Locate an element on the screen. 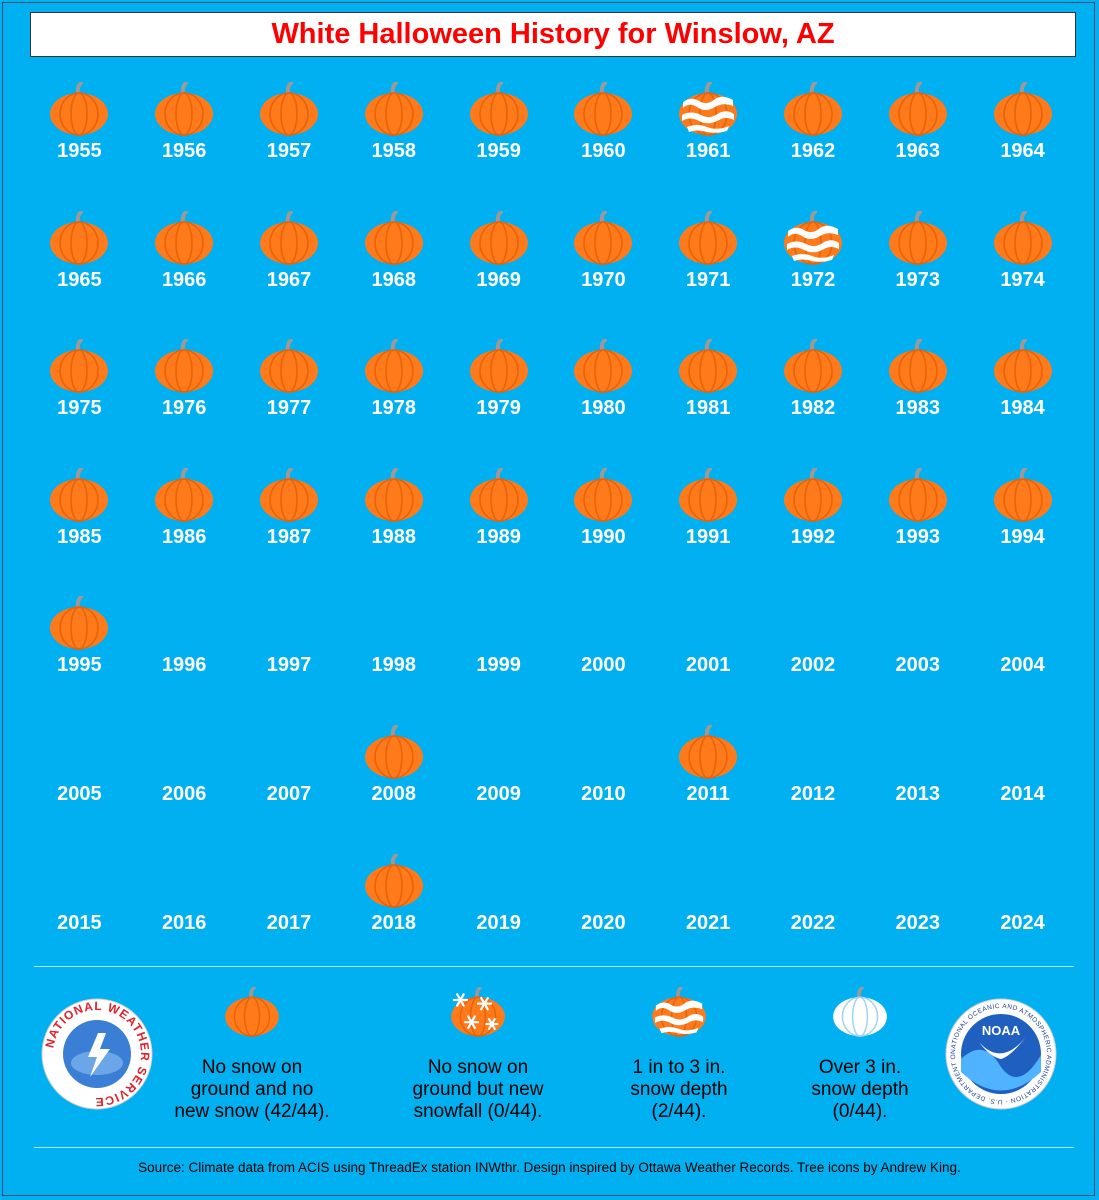 The image size is (1099, 1200). year-cell: 1965 is located at coordinates (79, 269).